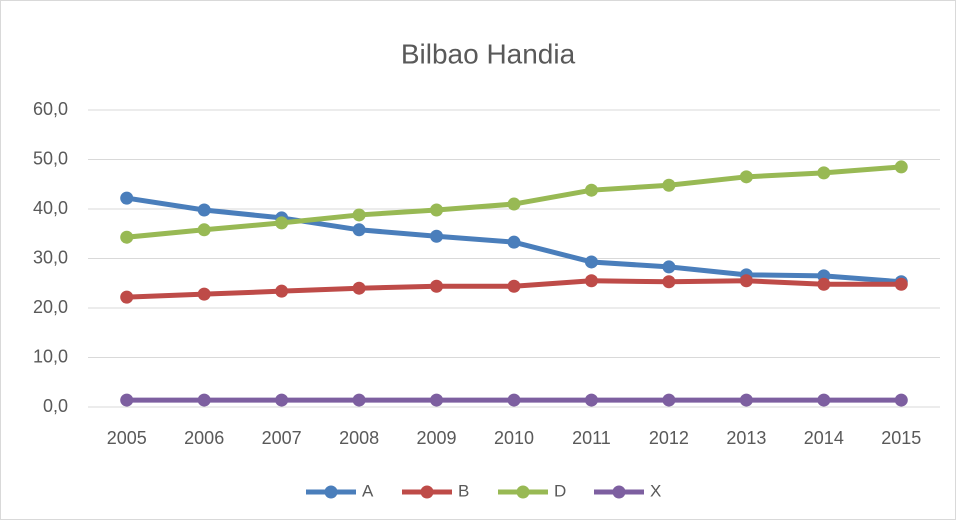 The width and height of the screenshot is (956, 520). Describe the element at coordinates (282, 438) in the screenshot. I see `x-tick-label: 2007` at that location.